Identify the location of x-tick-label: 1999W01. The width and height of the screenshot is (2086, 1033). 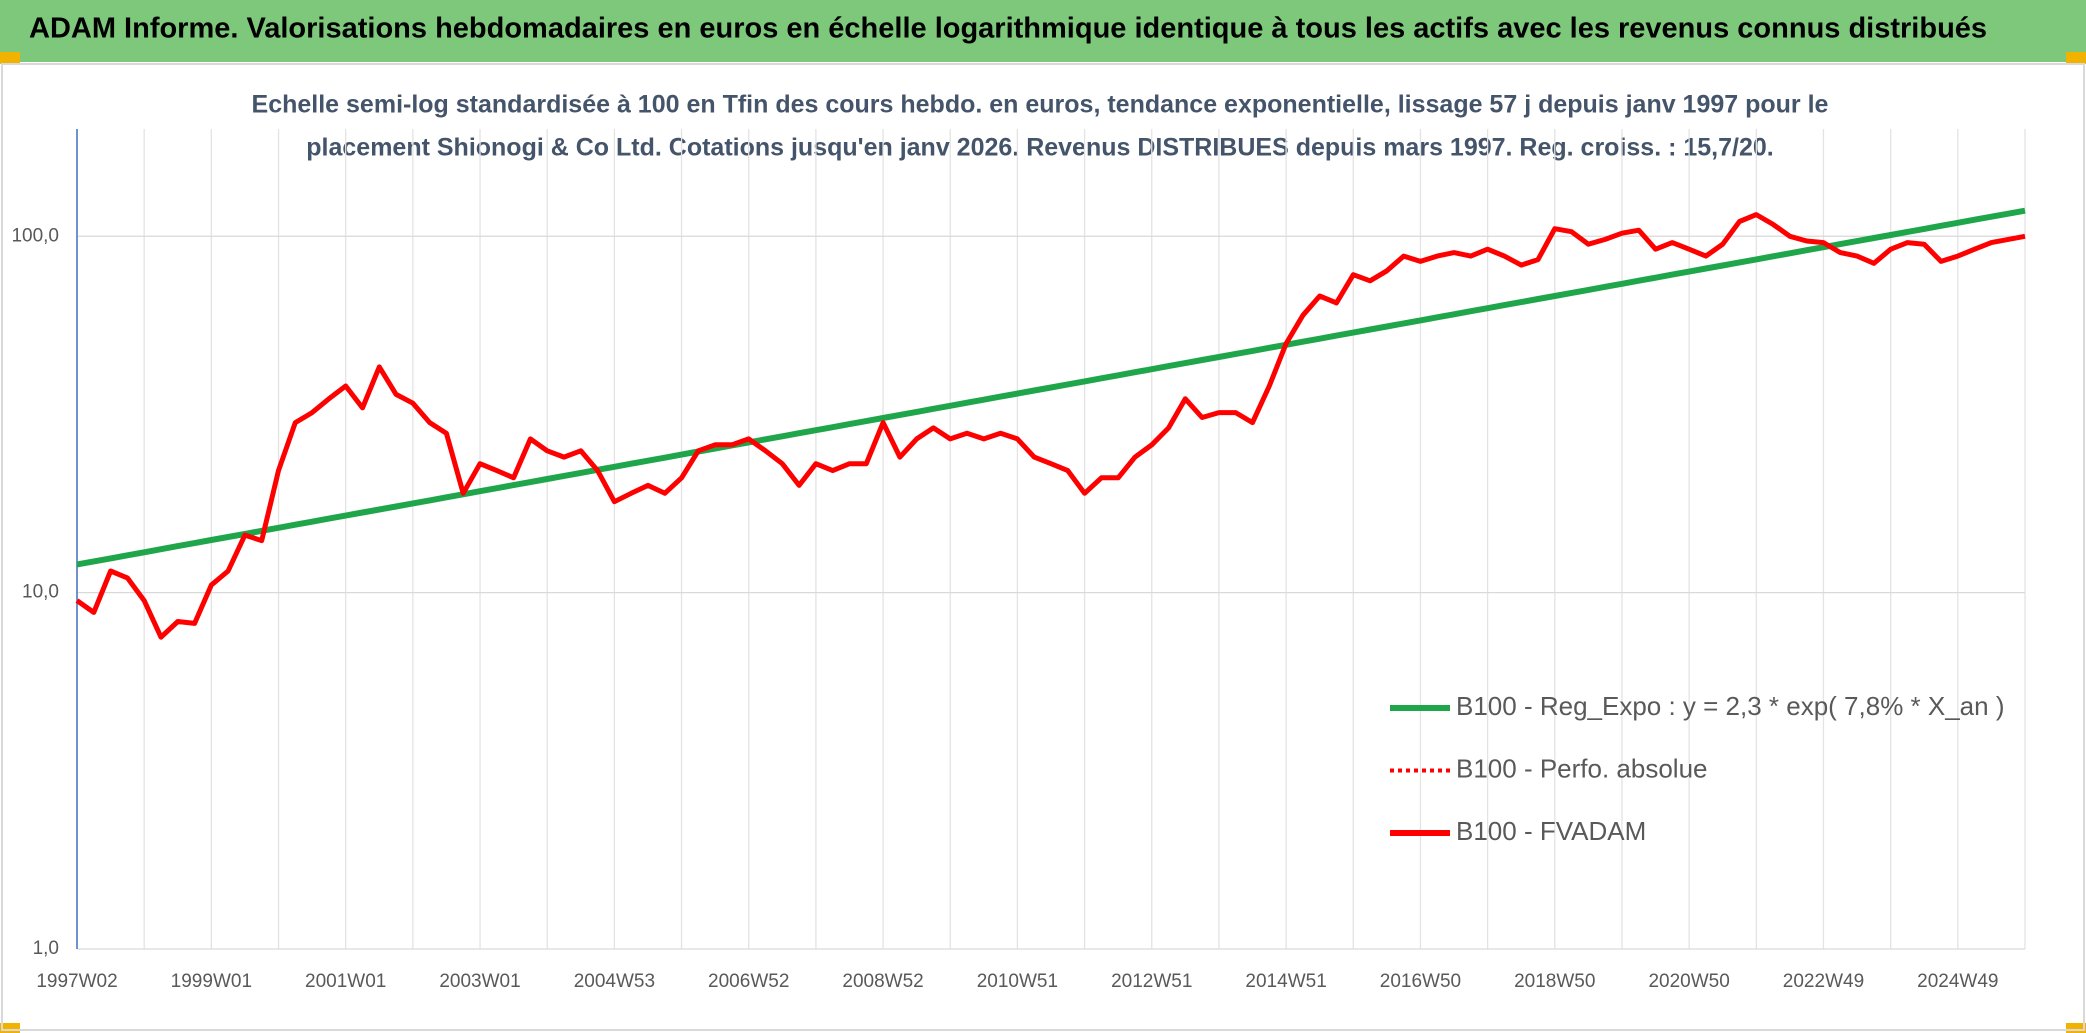
(211, 981).